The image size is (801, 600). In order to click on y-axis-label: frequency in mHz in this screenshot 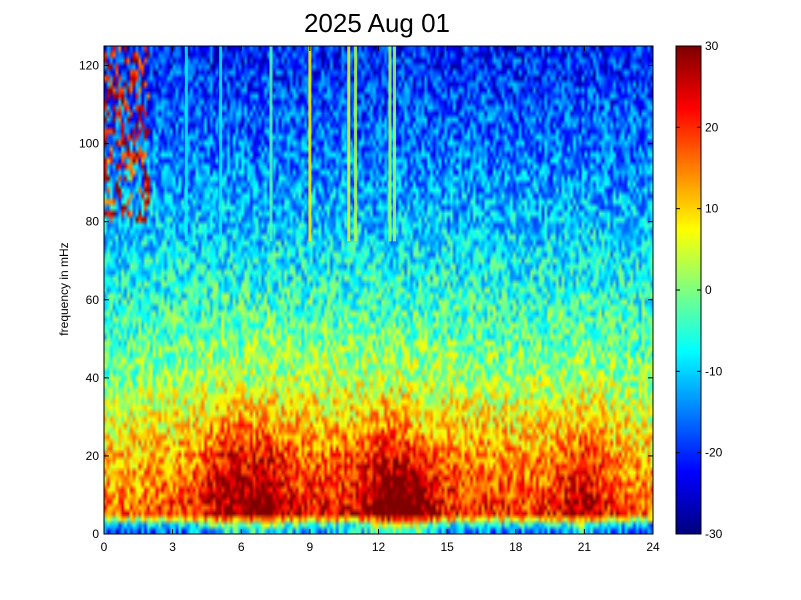, I will do `click(64, 288)`.